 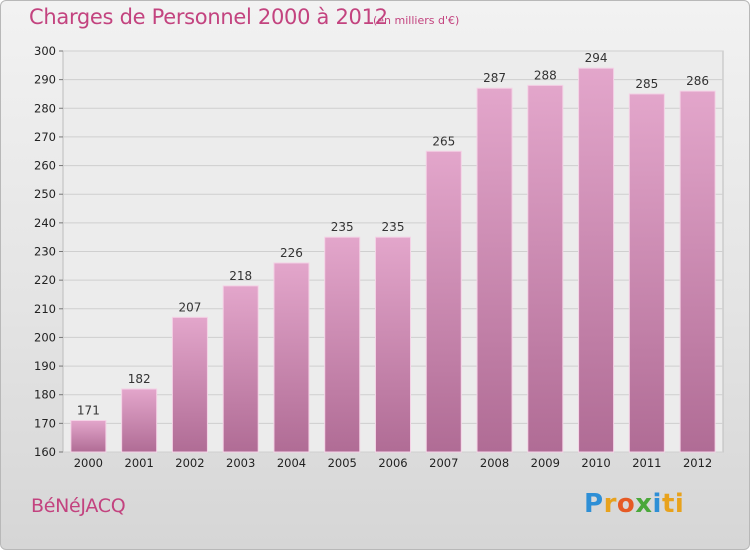 What do you see at coordinates (393, 227) in the screenshot?
I see `value-label-2006: 235` at bounding box center [393, 227].